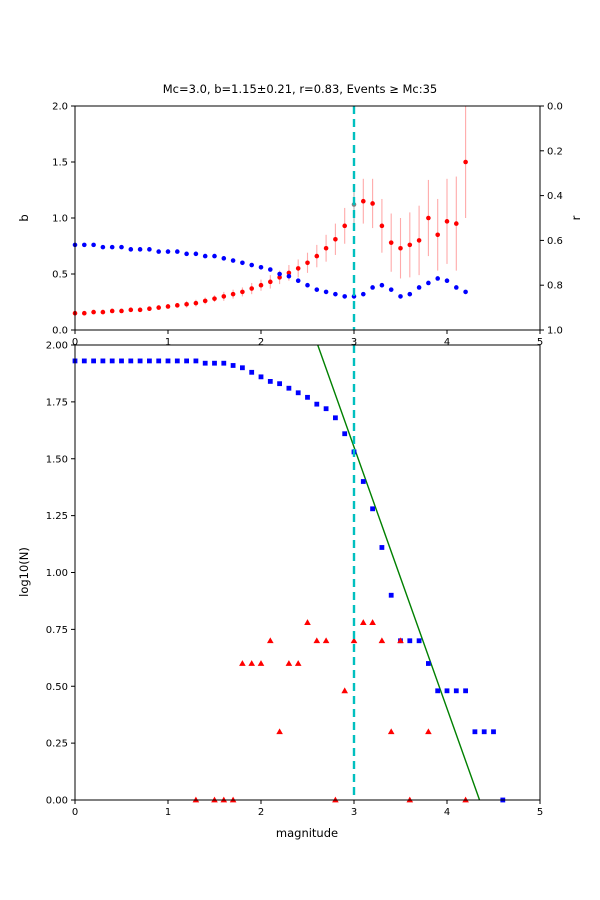 The image size is (600, 900). Describe the element at coordinates (555, 196) in the screenshot. I see `svg-text: 0.4` at that location.